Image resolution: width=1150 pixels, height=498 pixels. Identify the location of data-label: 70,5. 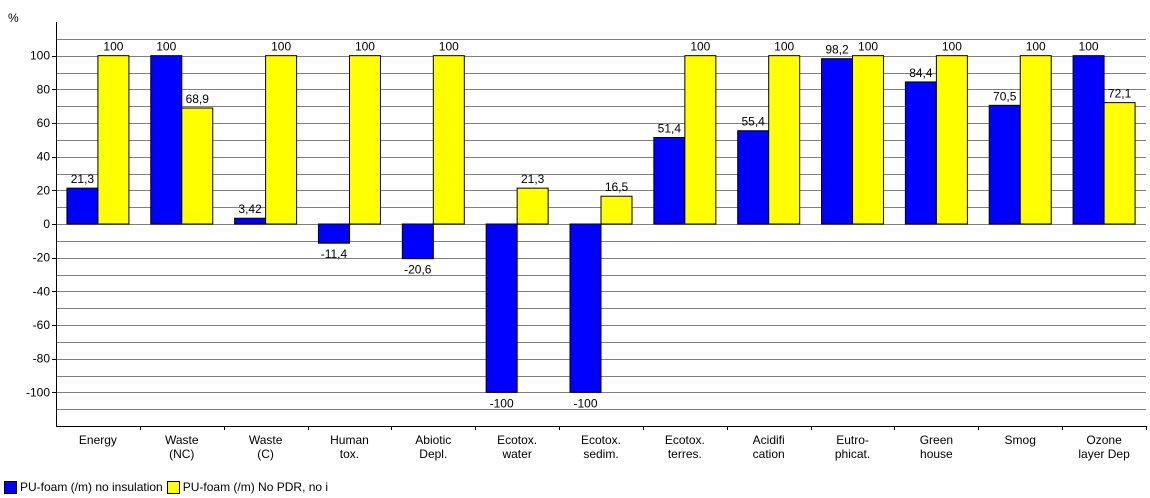
(1005, 96).